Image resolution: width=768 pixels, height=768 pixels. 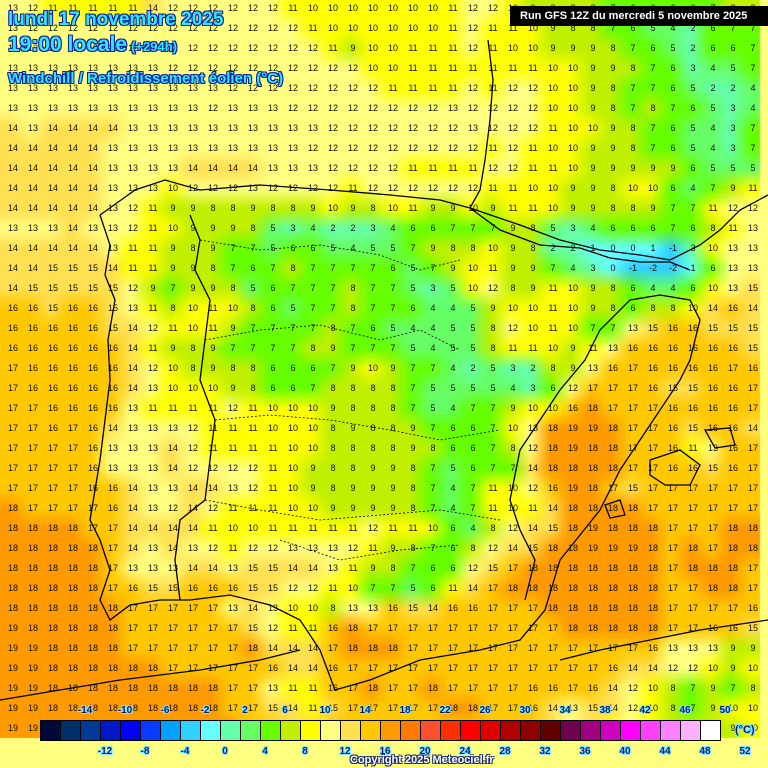 I want to click on grid-value: -1, so click(x=632, y=268).